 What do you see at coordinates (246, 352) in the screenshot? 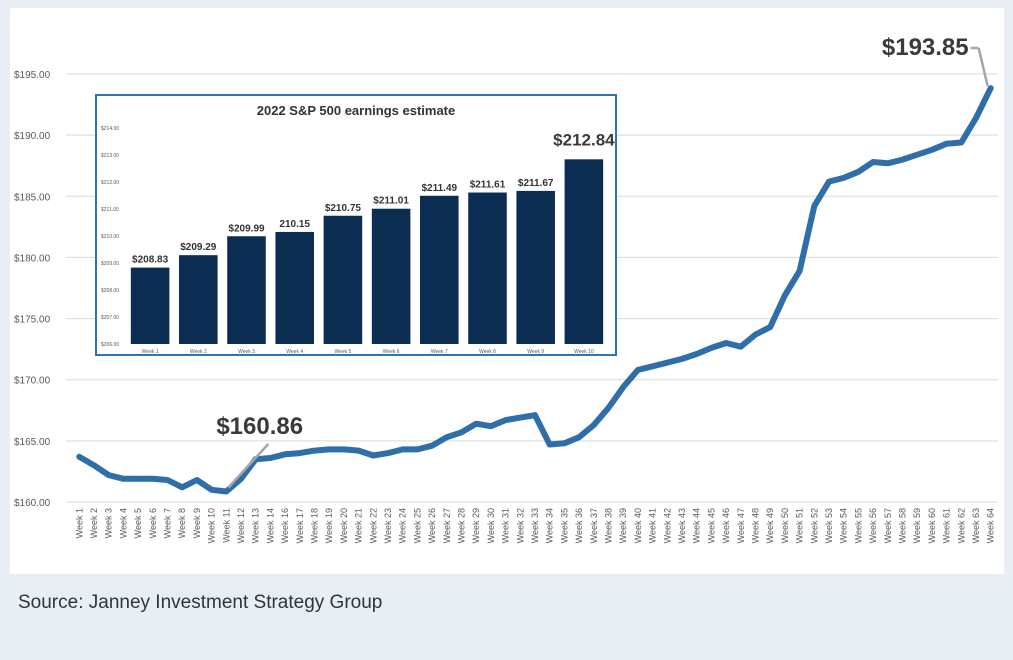
I see `inset-x-tick-label: Week 3` at bounding box center [246, 352].